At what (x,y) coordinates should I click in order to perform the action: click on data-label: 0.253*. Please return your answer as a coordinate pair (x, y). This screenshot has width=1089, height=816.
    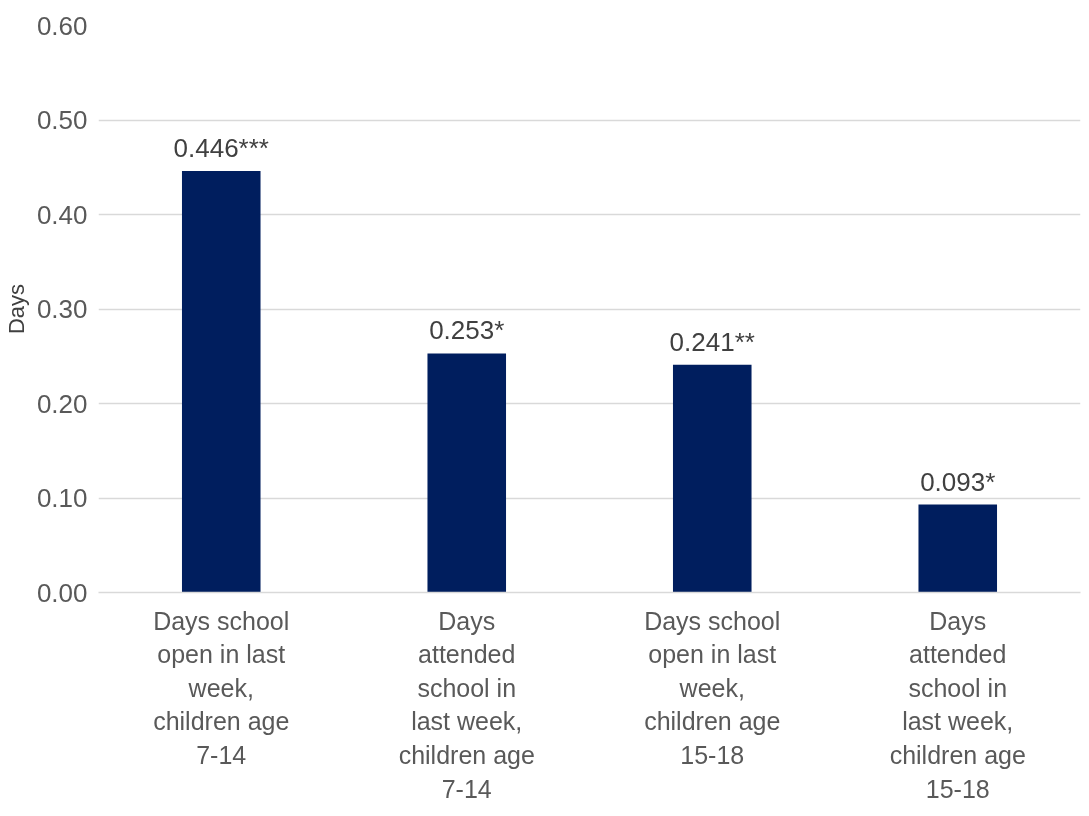
    Looking at the image, I should click on (467, 330).